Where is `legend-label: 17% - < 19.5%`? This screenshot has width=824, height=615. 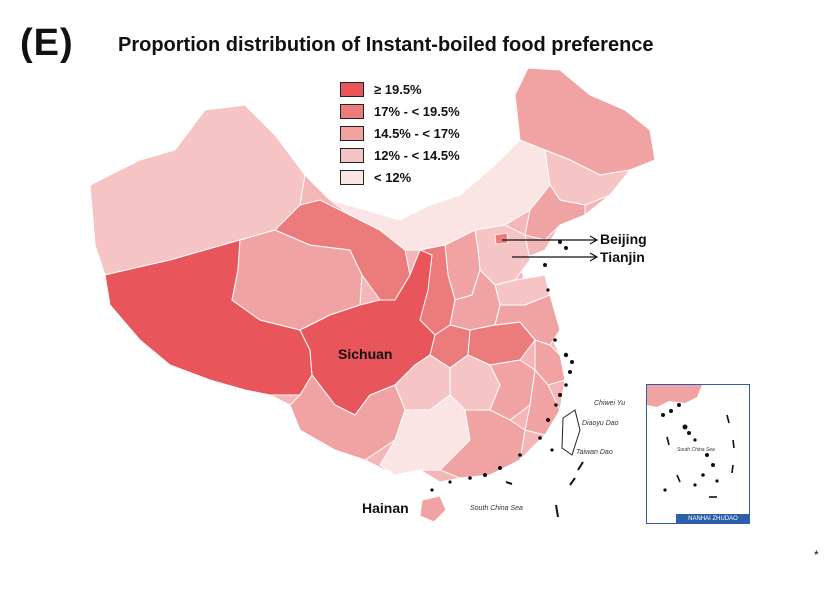 legend-label: 17% - < 19.5% is located at coordinates (417, 111).